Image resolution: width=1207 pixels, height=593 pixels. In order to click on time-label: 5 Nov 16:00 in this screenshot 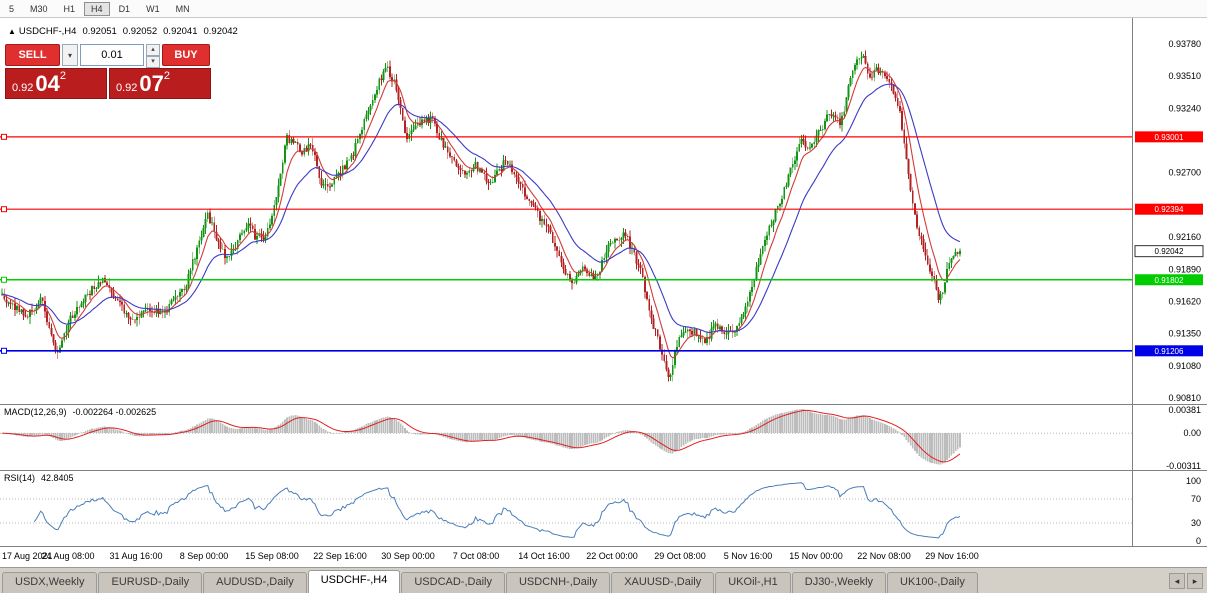, I will do `click(748, 556)`.